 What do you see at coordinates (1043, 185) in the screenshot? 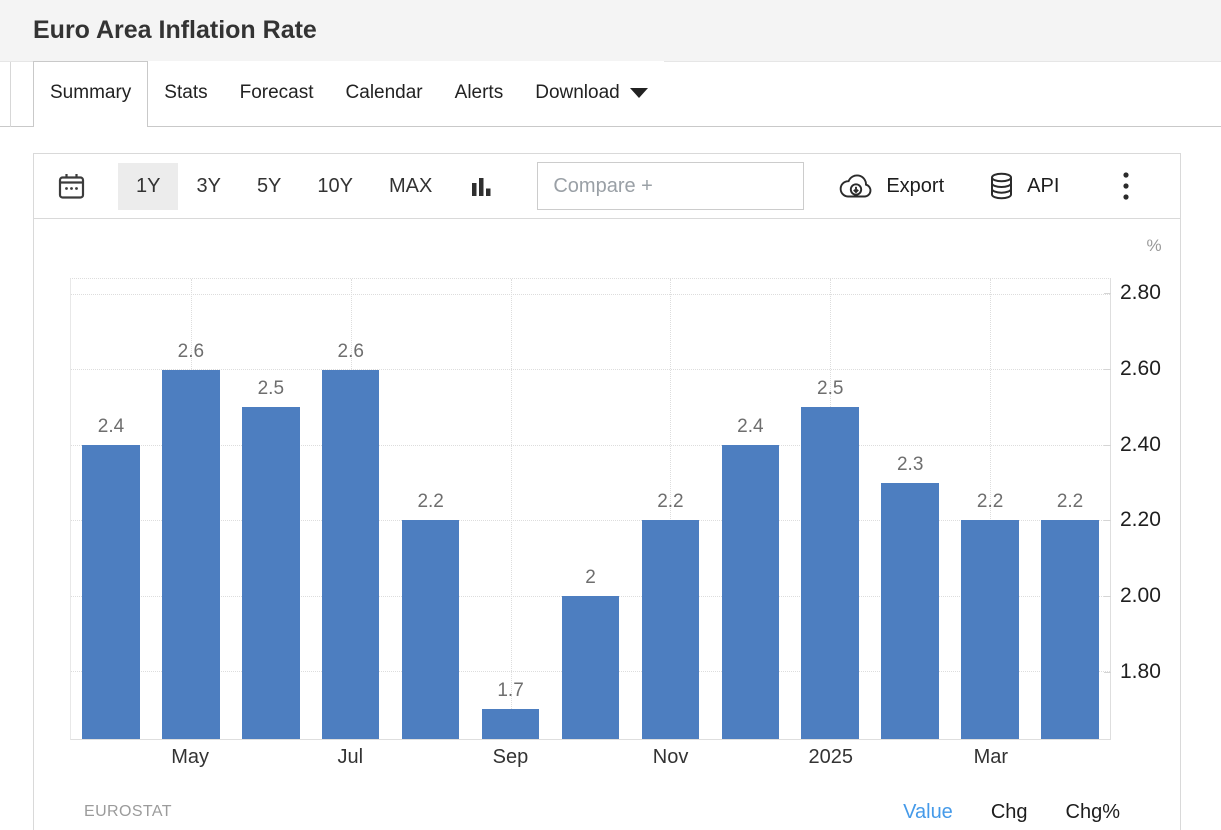
I see `api-label: API` at bounding box center [1043, 185].